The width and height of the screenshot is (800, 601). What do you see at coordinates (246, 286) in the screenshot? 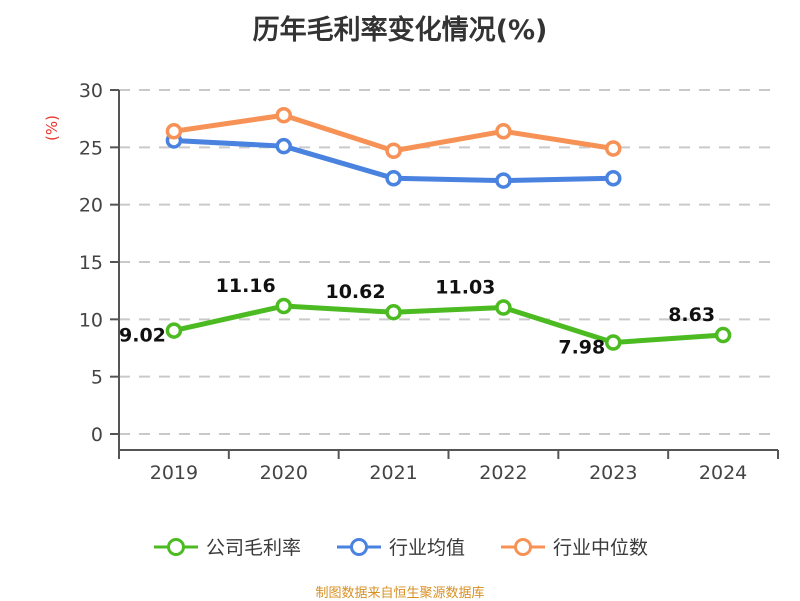
I see `data-value-label: 11.16` at bounding box center [246, 286].